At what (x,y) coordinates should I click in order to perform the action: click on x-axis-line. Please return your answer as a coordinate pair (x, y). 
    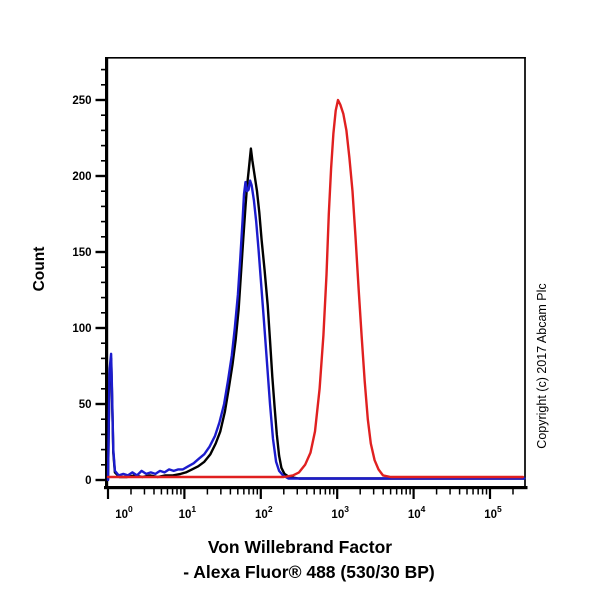
    Looking at the image, I should click on (316, 488).